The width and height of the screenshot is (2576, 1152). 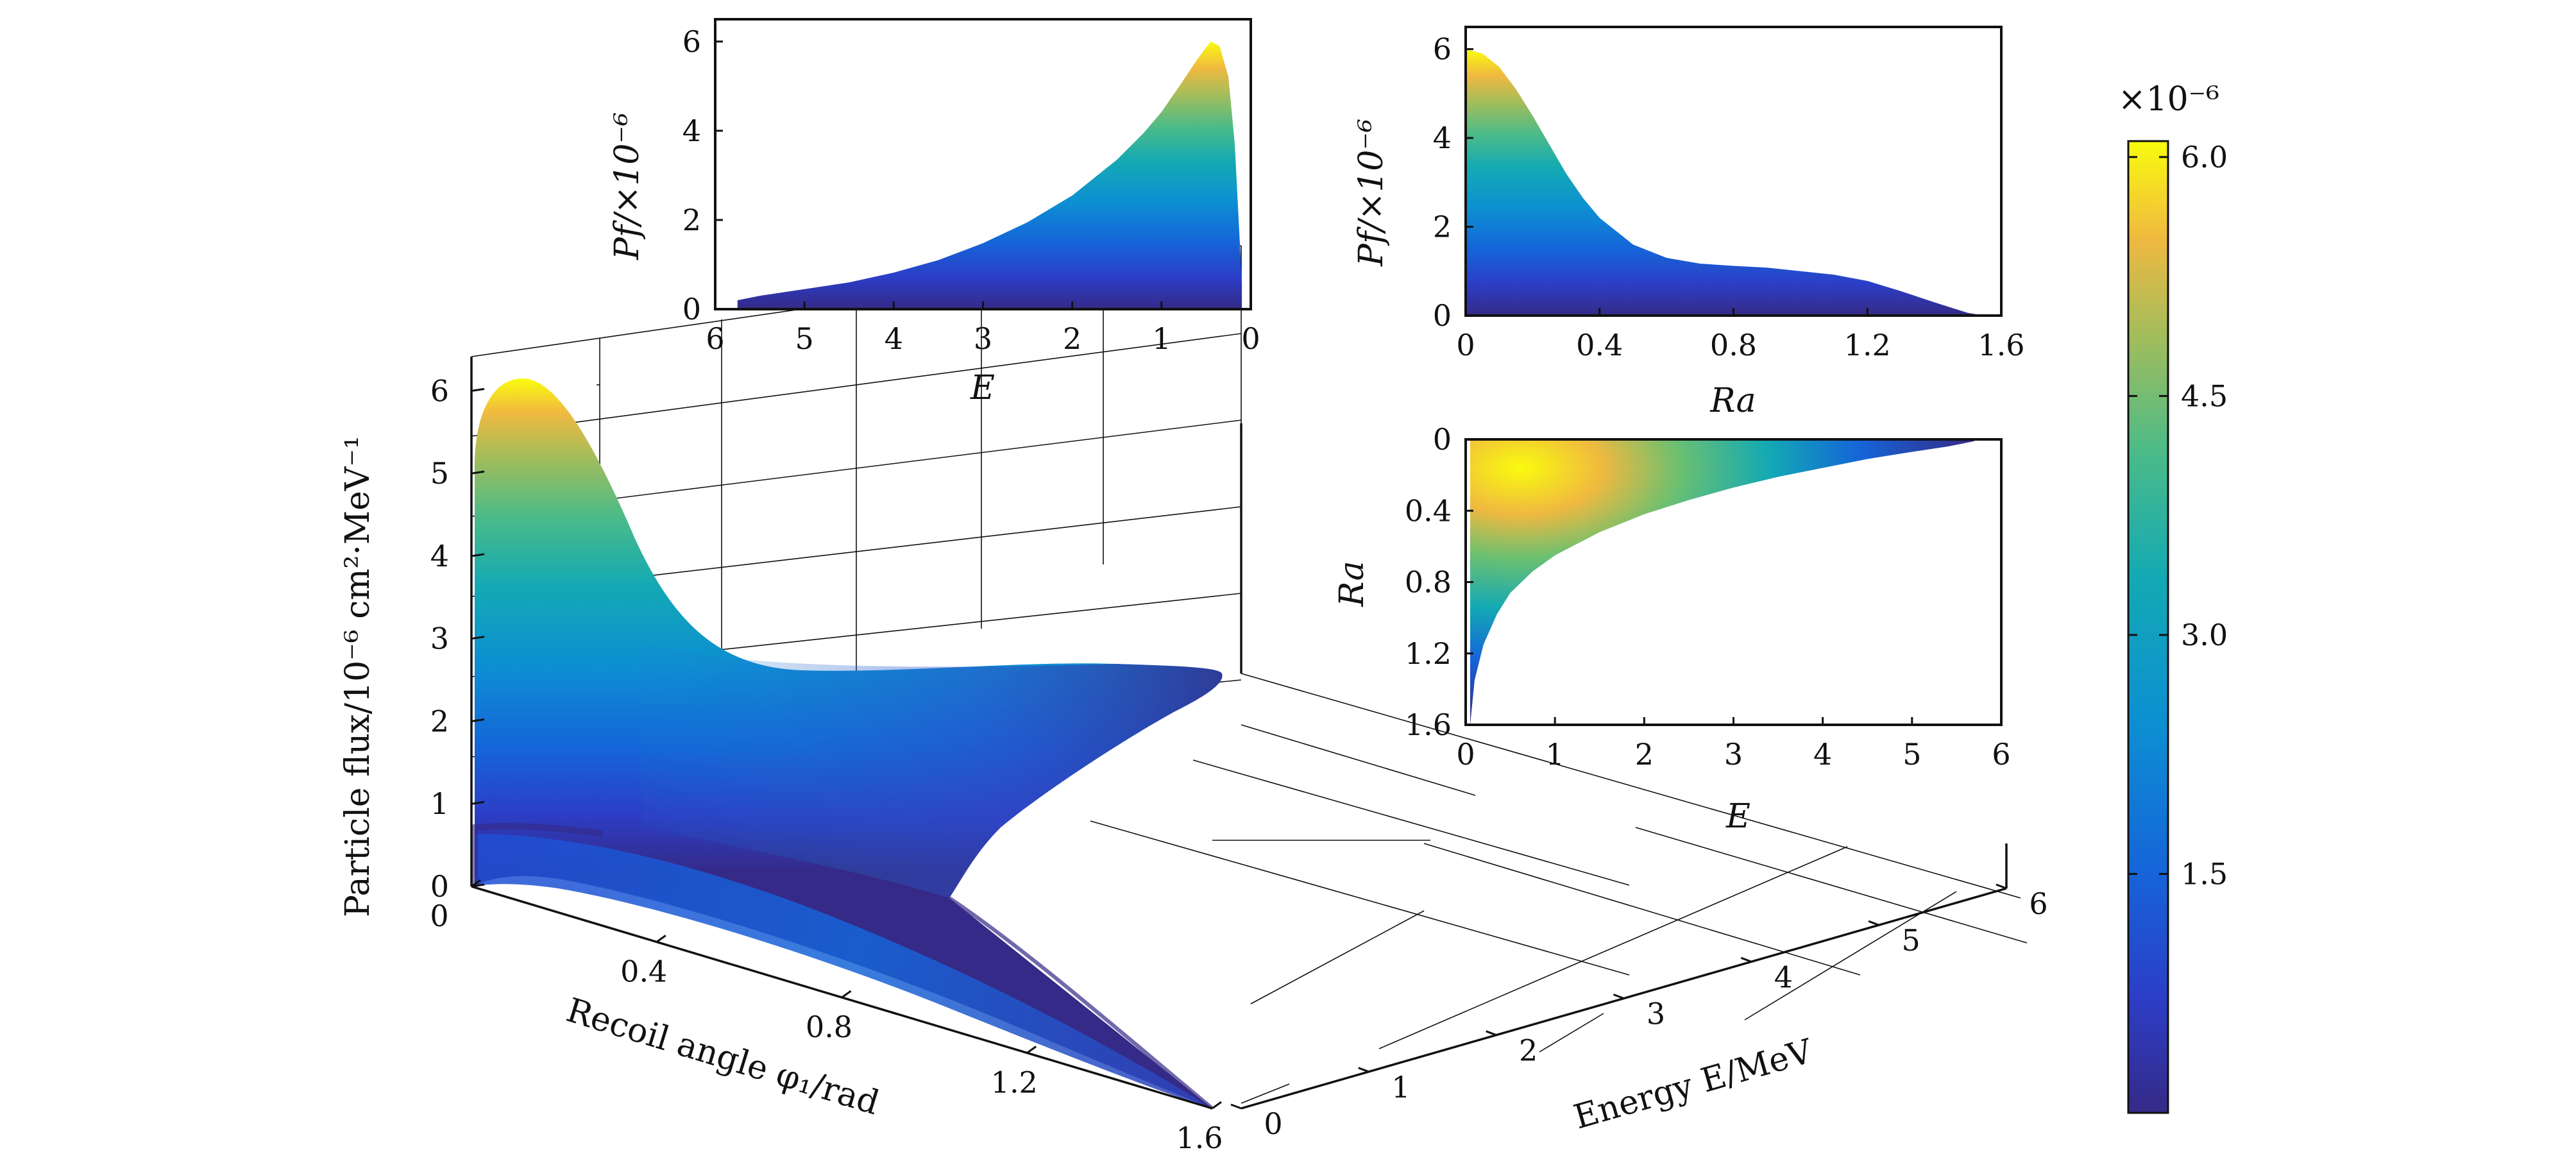 What do you see at coordinates (1725, 182) in the screenshot?
I see `top-right-area` at bounding box center [1725, 182].